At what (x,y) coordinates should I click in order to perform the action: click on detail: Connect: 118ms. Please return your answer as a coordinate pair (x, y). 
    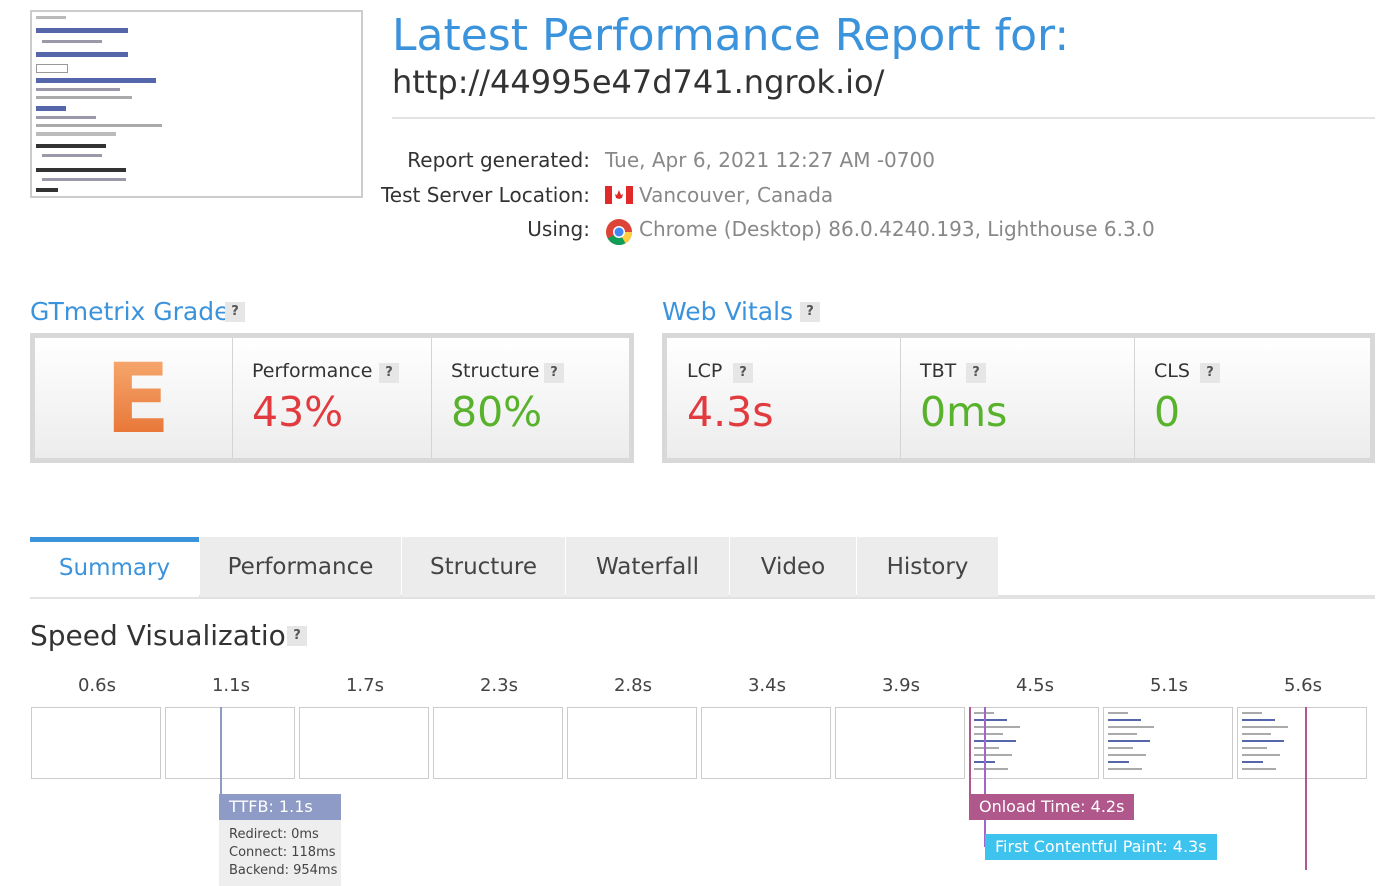
    Looking at the image, I should click on (282, 852).